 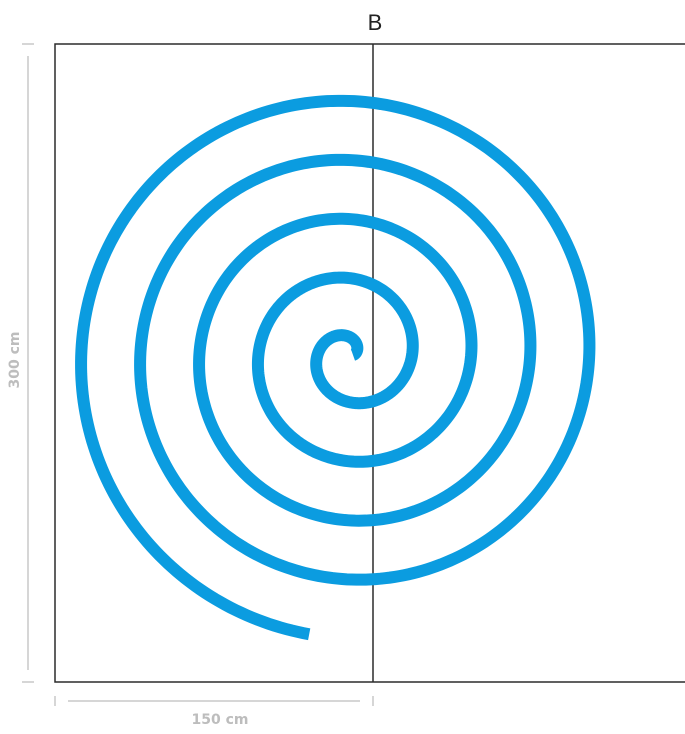 What do you see at coordinates (375, 22) in the screenshot?
I see `panel-label: B` at bounding box center [375, 22].